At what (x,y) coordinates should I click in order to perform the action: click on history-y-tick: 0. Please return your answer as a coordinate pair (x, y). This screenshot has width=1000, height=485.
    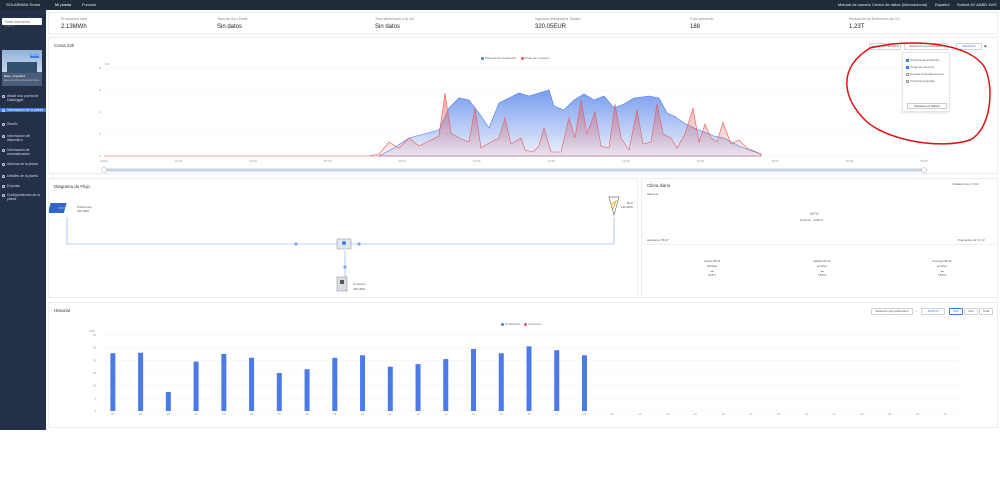
    Looking at the image, I should click on (95, 411).